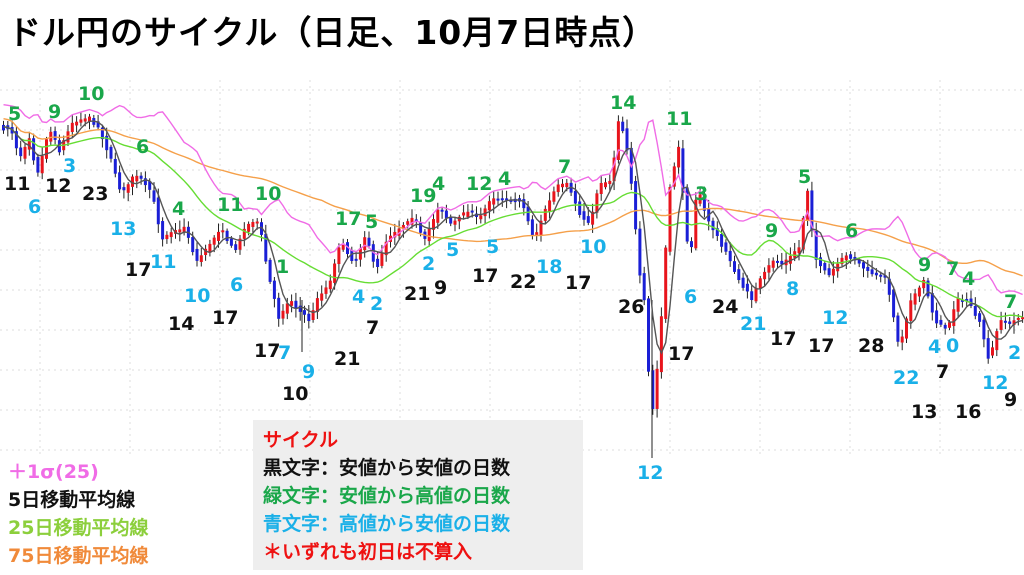 This screenshot has height=575, width=1024. Describe the element at coordinates (95, 194) in the screenshot. I see `cycle-label-black: 23` at that location.